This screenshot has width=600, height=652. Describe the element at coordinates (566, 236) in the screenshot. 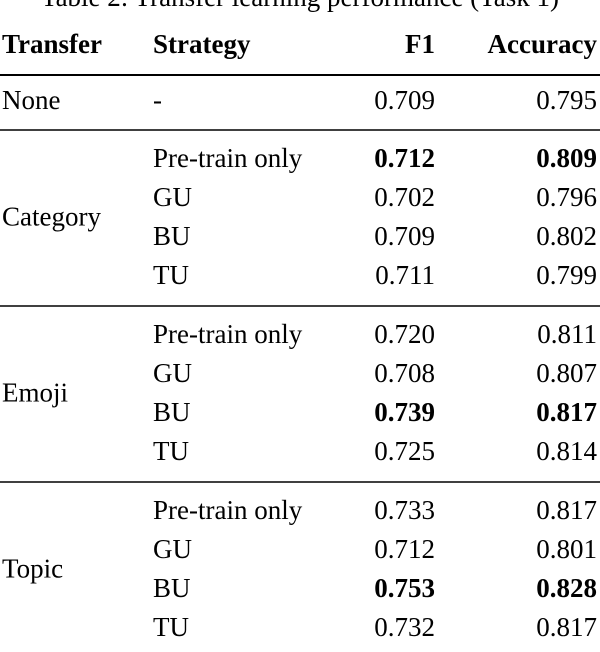

I see `accuracy-cell: 0.802` at that location.